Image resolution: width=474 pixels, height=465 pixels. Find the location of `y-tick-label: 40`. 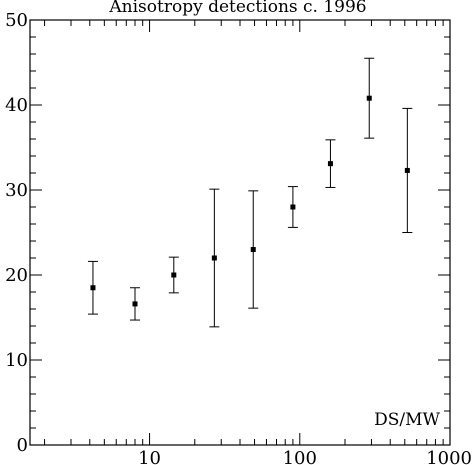

y-tick-label: 40 is located at coordinates (16, 105).